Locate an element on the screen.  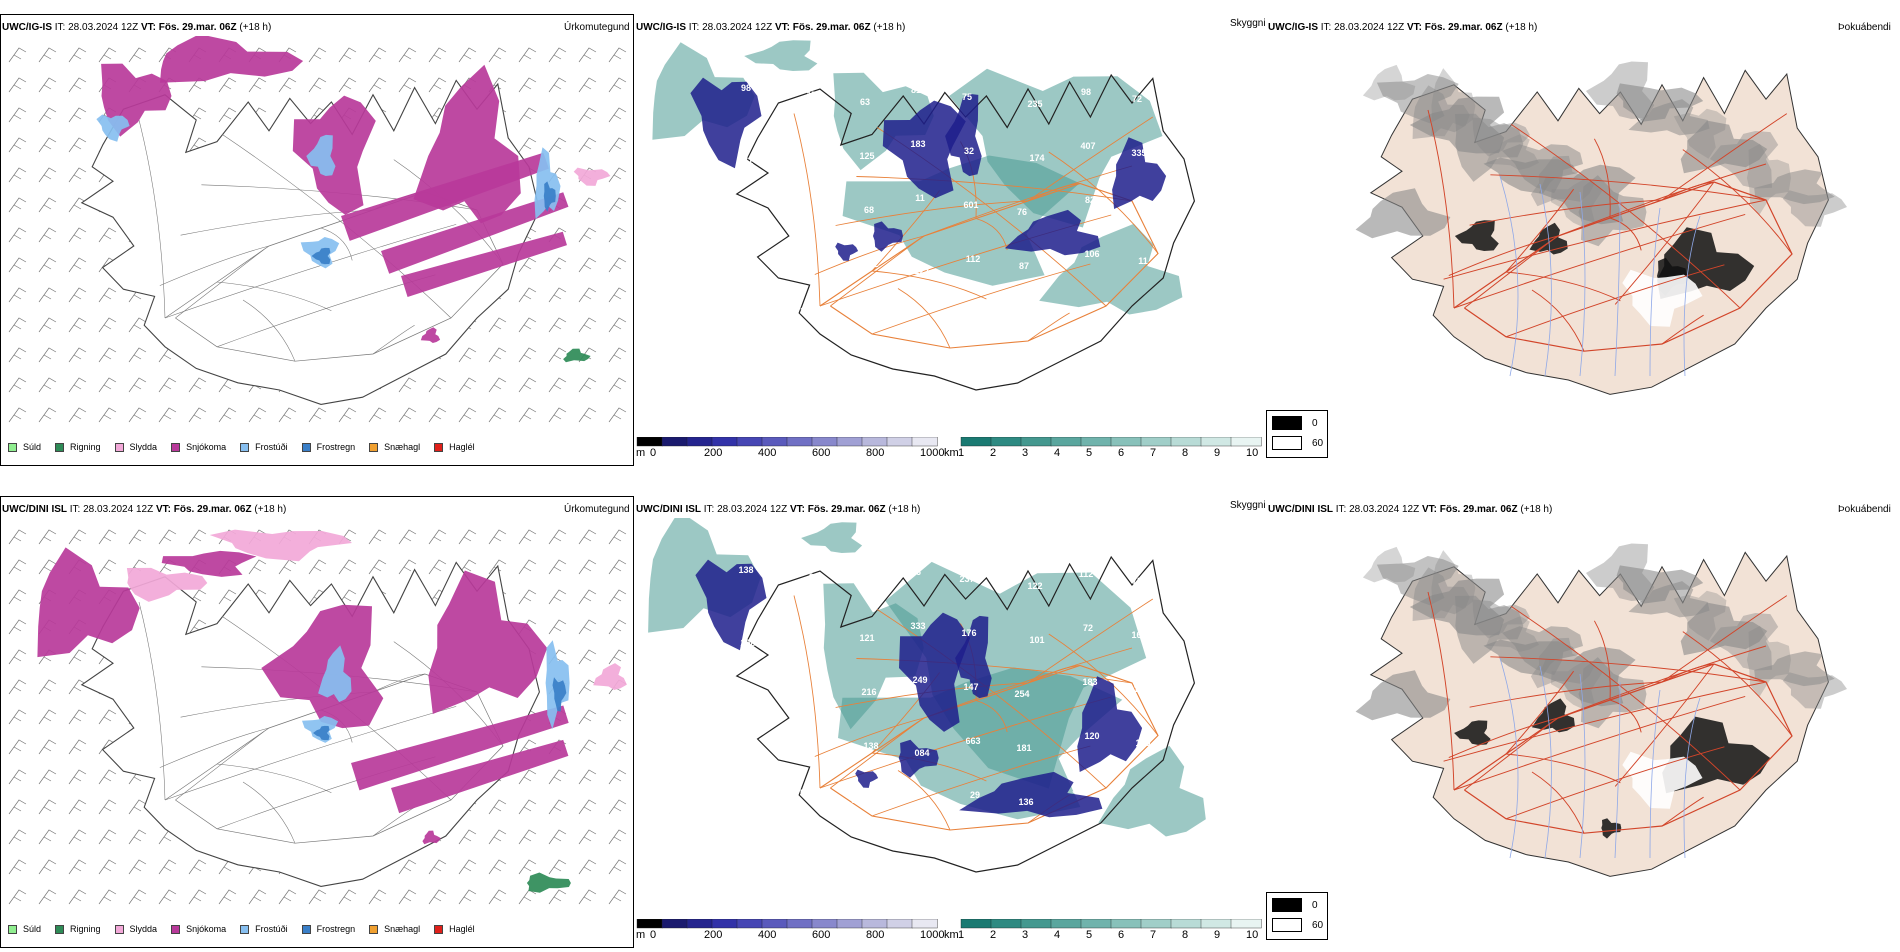
legend-label: Slydda is located at coordinates (143, 447).